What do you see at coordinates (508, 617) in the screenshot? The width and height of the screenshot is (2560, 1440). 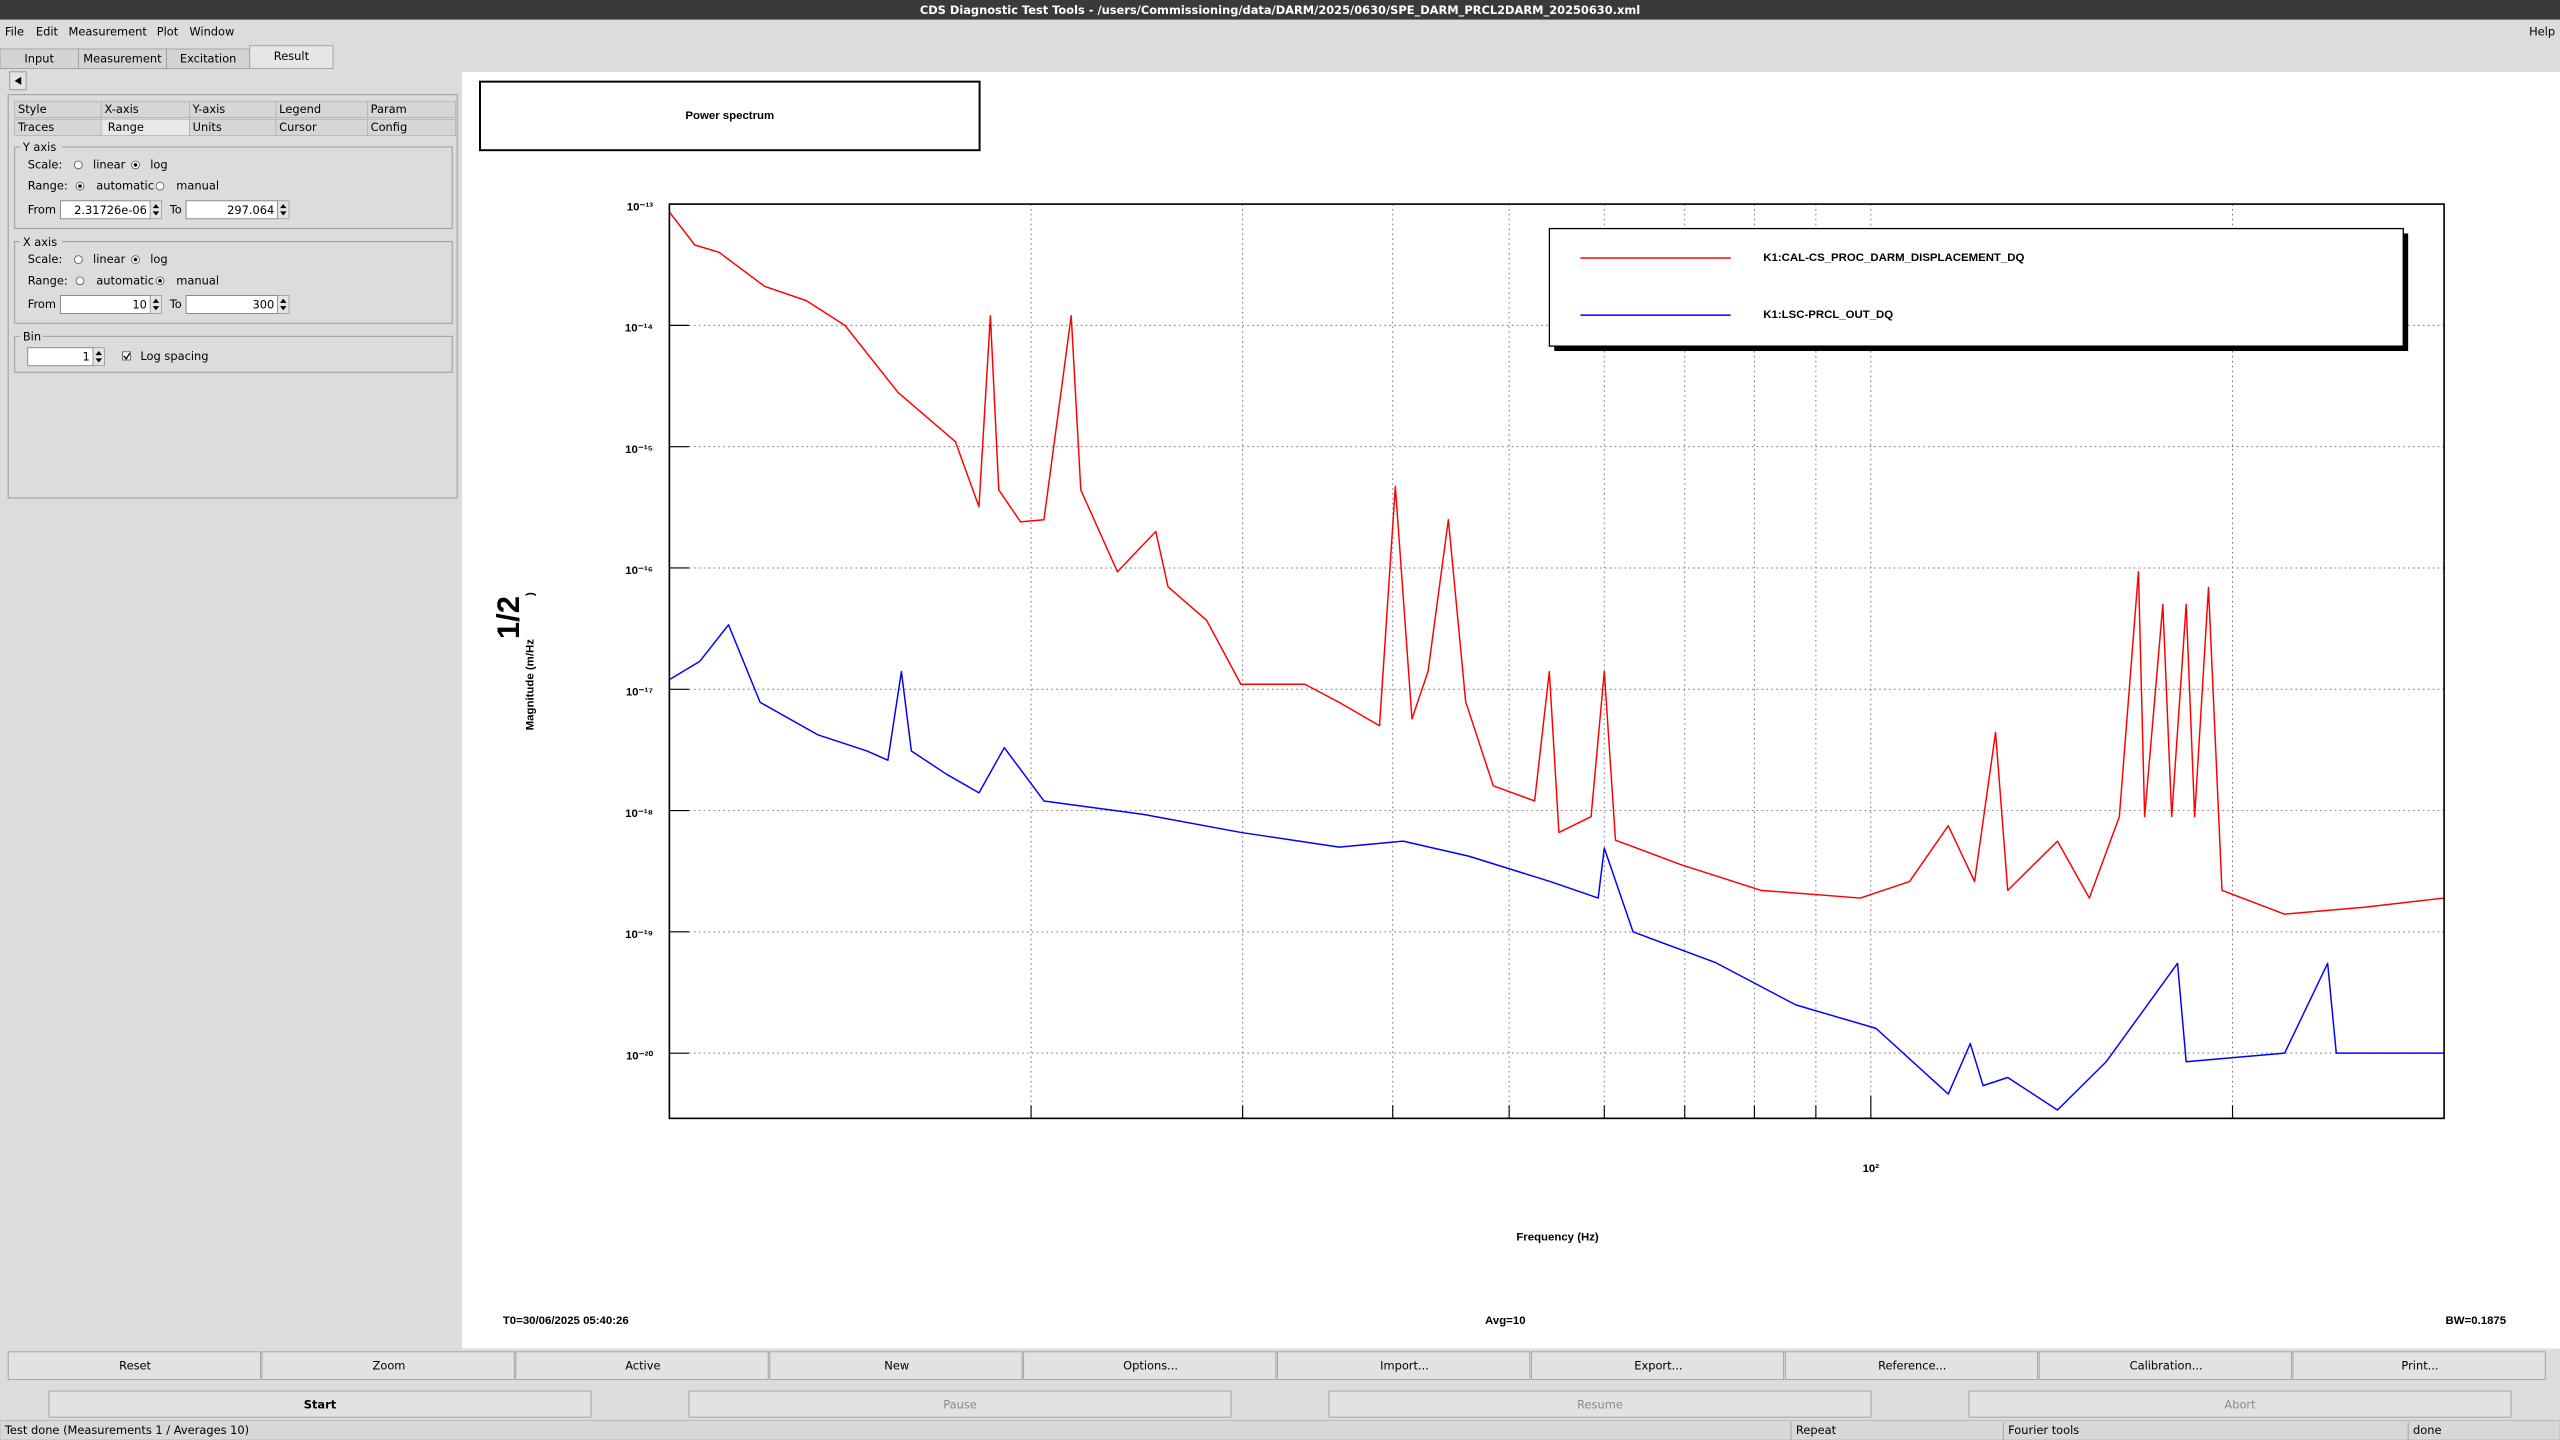 I see `y-axis-label-sup: 1/2` at bounding box center [508, 617].